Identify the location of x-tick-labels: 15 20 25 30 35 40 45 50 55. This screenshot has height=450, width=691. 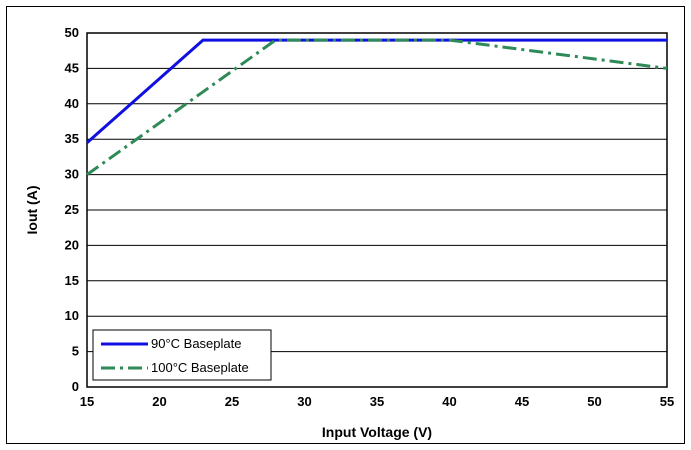
(377, 401).